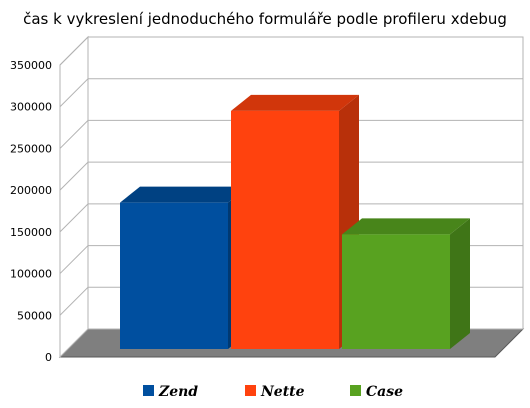  I want to click on y-tick-label: 150000, so click(31, 232).